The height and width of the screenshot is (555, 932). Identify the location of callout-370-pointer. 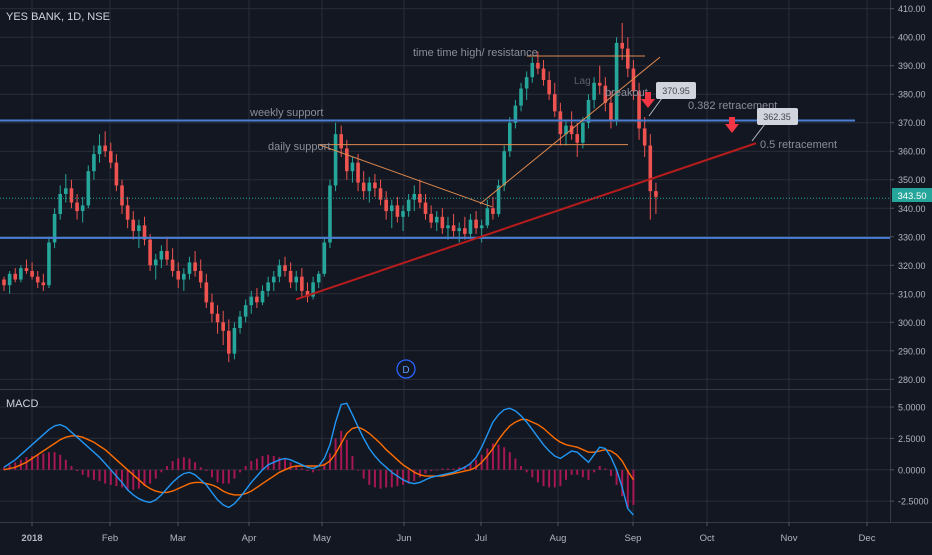
(655, 107).